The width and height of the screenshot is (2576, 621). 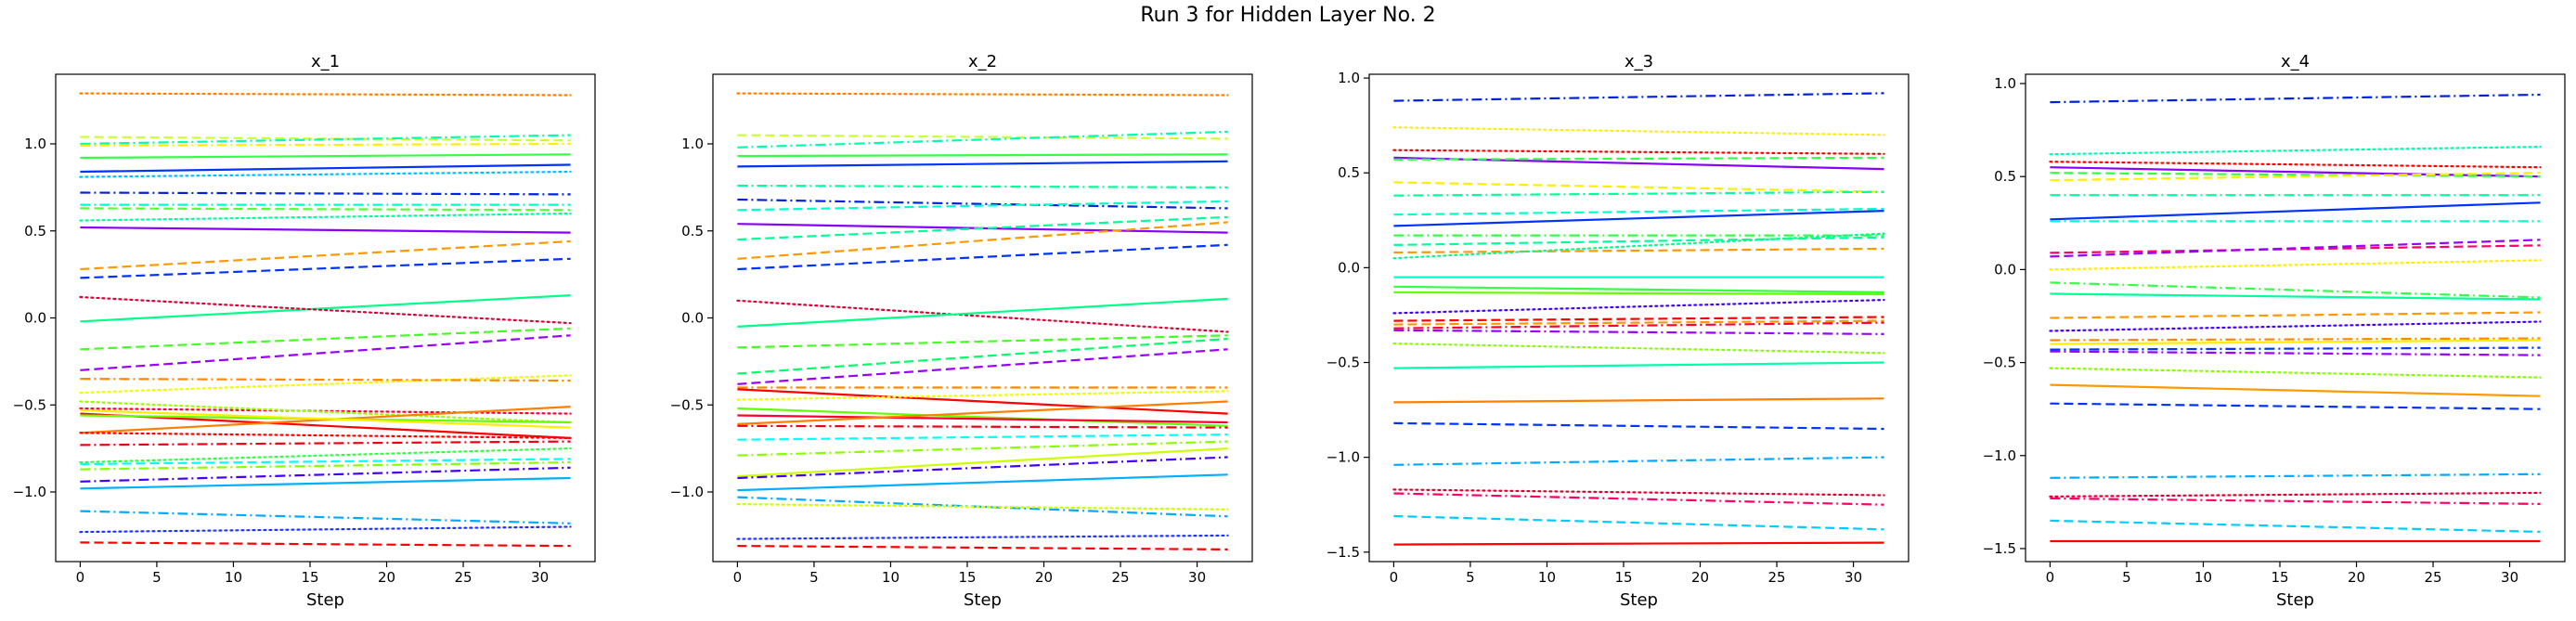 I want to click on x-axis-label-4: Step, so click(x=2295, y=600).